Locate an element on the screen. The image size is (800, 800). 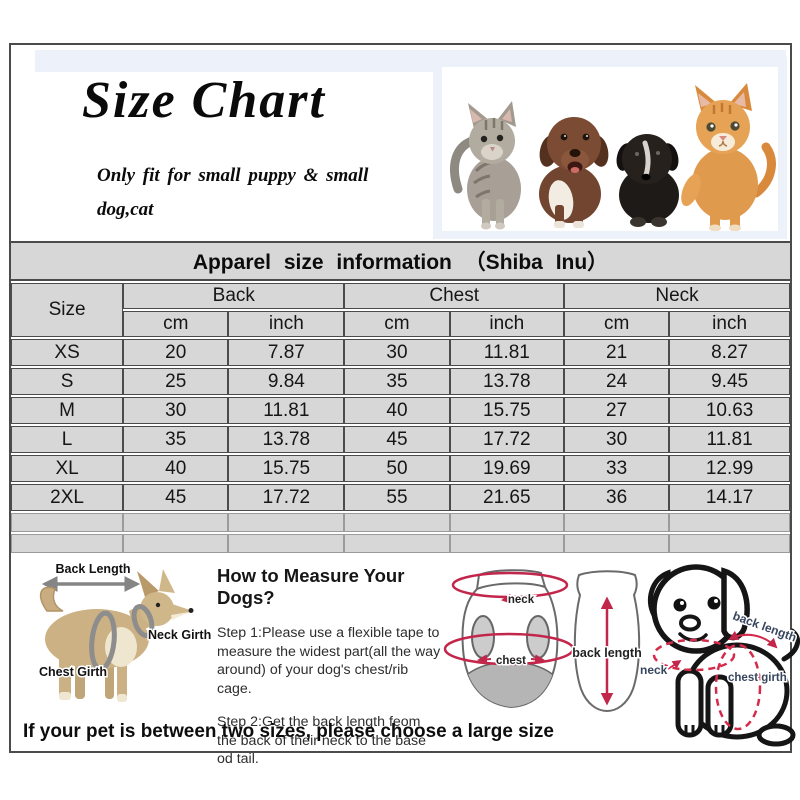
table-row: 2XL 45 17.72 55 21.65 36 14.17 is located at coordinates (400, 497).